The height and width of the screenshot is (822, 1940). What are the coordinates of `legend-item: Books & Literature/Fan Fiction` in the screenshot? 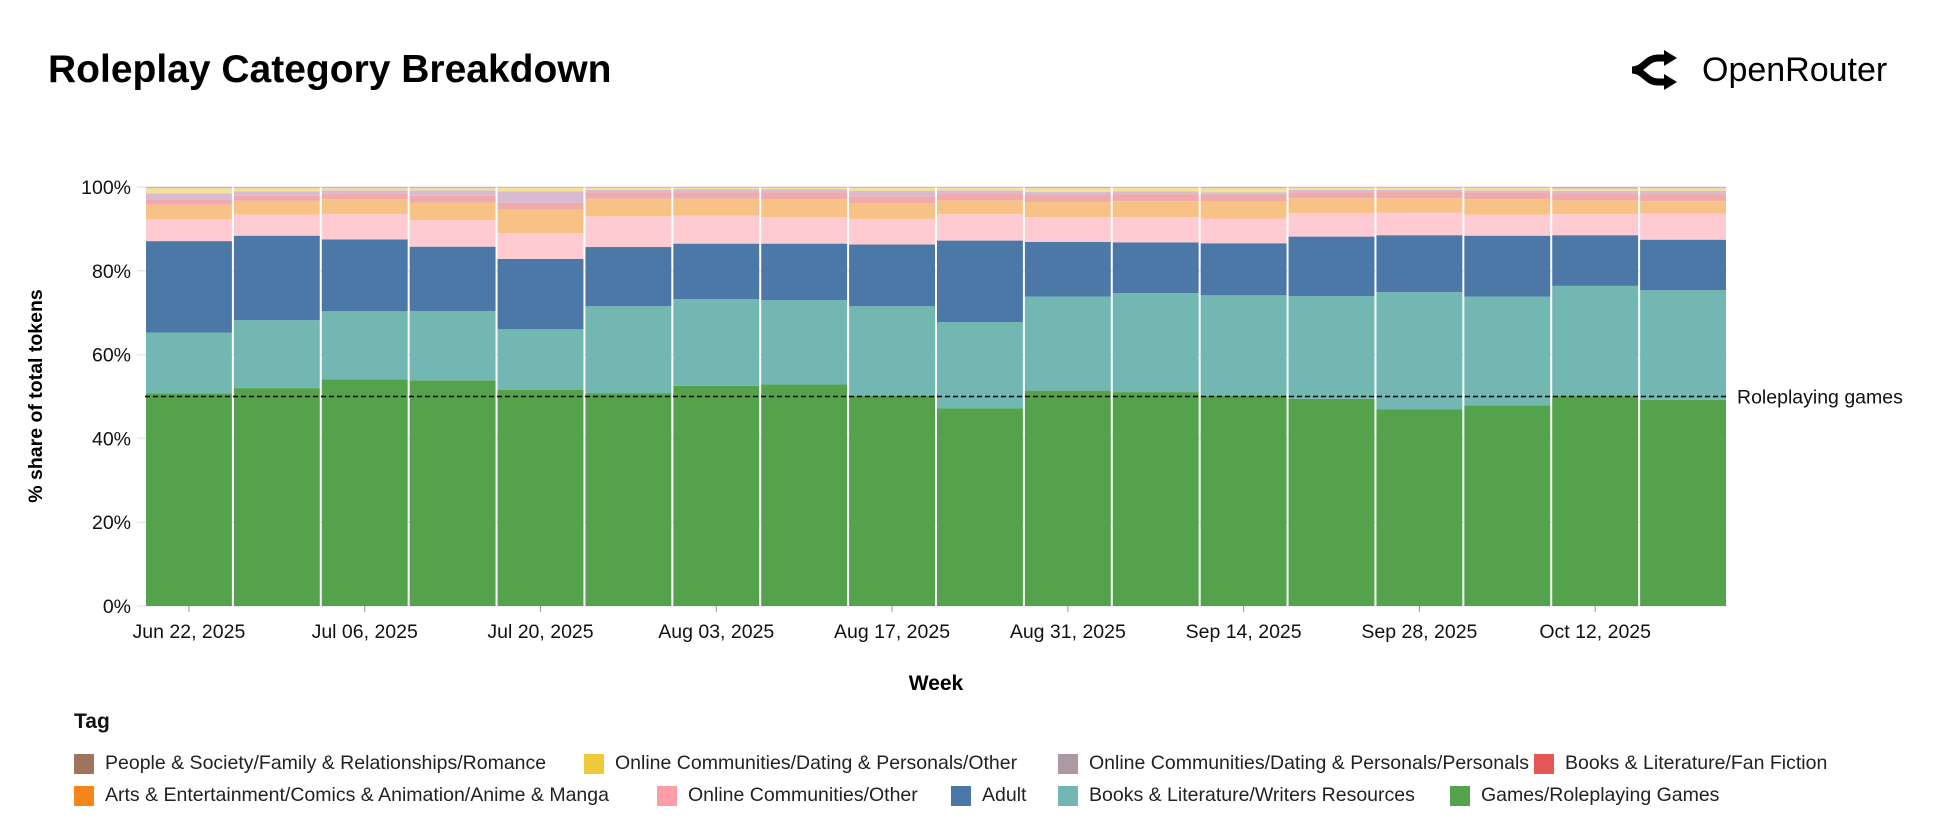 It's located at (1680, 763).